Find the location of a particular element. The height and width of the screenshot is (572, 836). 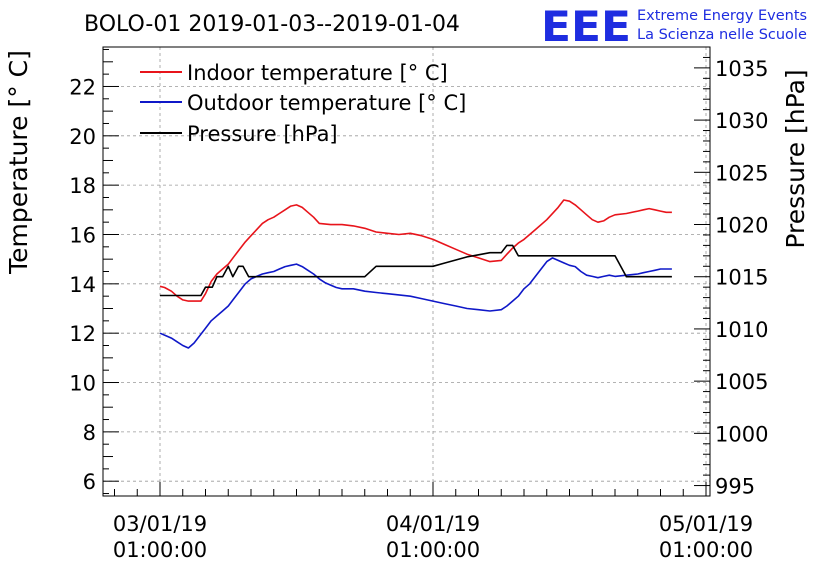

y-axis-label: Temperature [° C] is located at coordinates (18, 162).